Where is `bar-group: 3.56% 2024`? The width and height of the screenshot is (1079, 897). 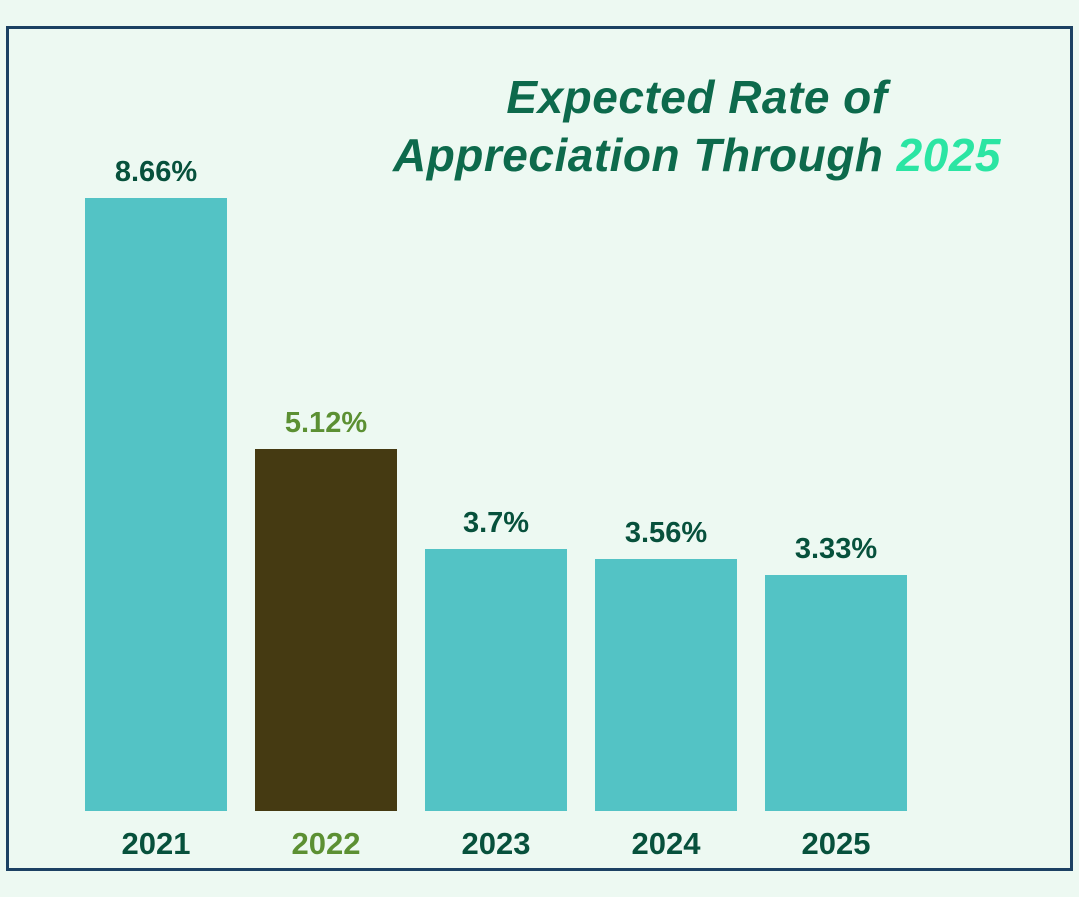 bar-group: 3.56% 2024 is located at coordinates (666, 688).